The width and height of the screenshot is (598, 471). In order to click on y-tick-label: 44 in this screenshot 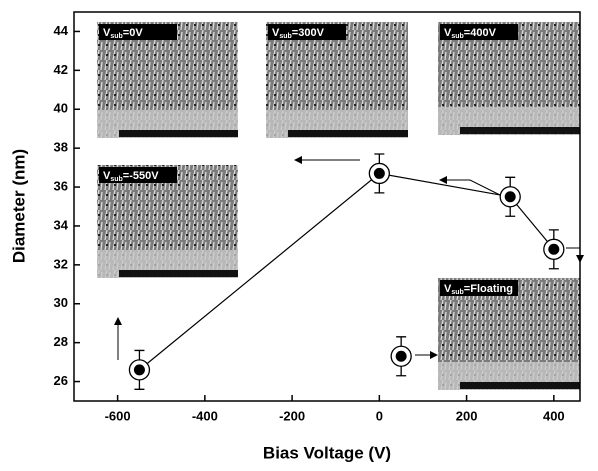, I will do `click(61, 30)`.